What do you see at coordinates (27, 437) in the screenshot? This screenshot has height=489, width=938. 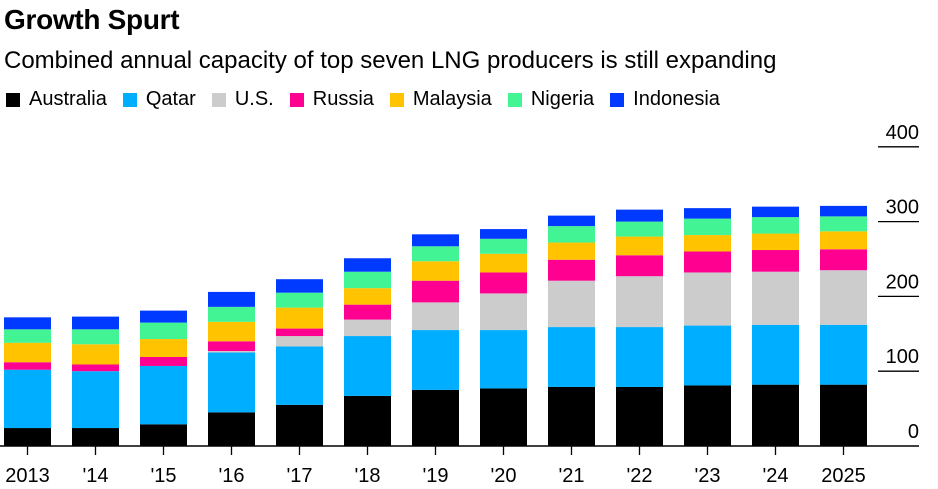 I see `bar-segment-australia-2013` at bounding box center [27, 437].